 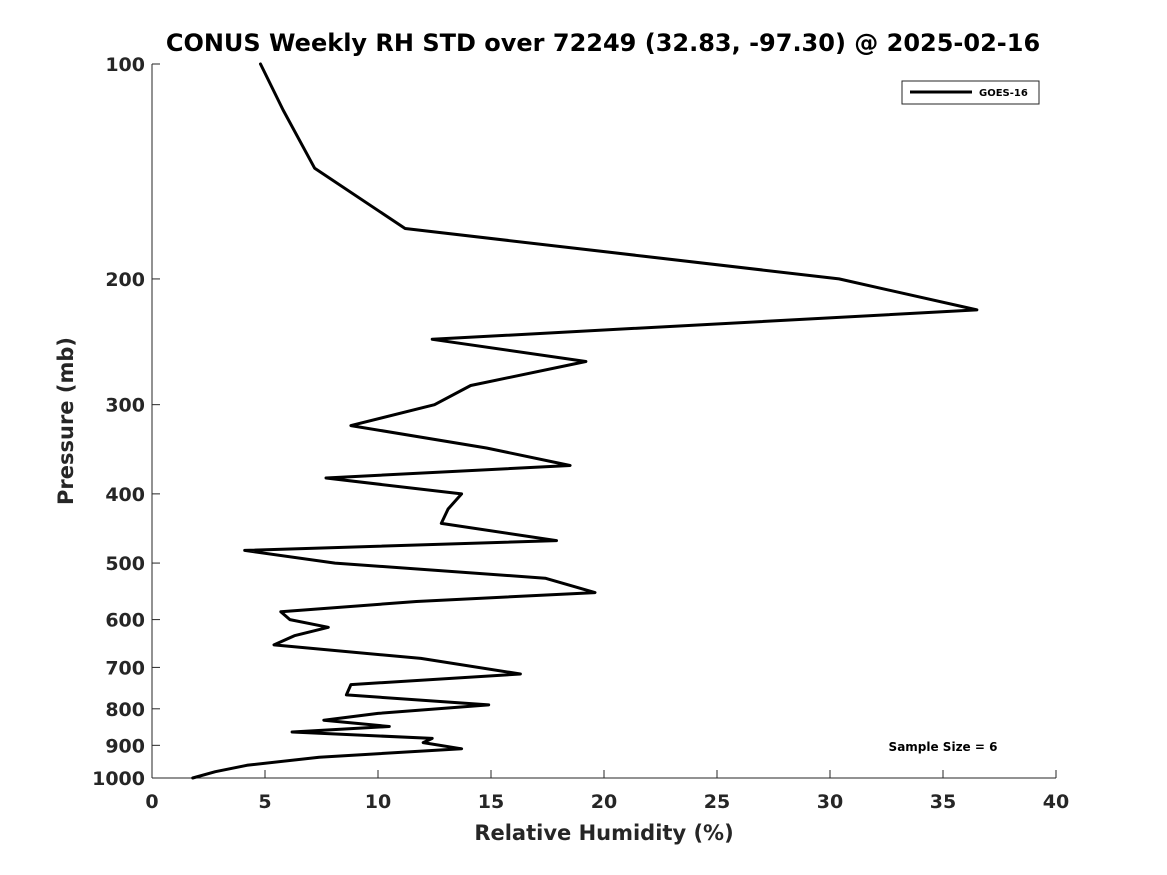 What do you see at coordinates (943, 747) in the screenshot?
I see `sample-size-annotation: Sample Size = 6` at bounding box center [943, 747].